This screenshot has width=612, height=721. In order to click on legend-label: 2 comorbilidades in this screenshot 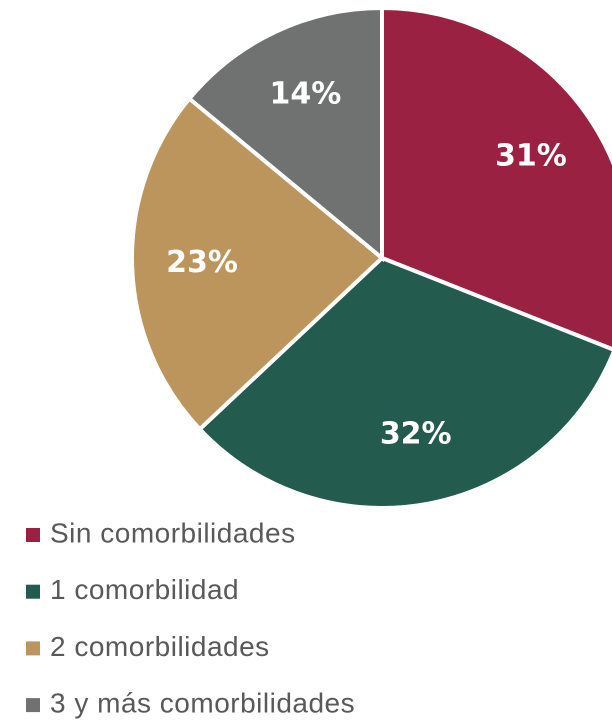, I will do `click(160, 646)`.